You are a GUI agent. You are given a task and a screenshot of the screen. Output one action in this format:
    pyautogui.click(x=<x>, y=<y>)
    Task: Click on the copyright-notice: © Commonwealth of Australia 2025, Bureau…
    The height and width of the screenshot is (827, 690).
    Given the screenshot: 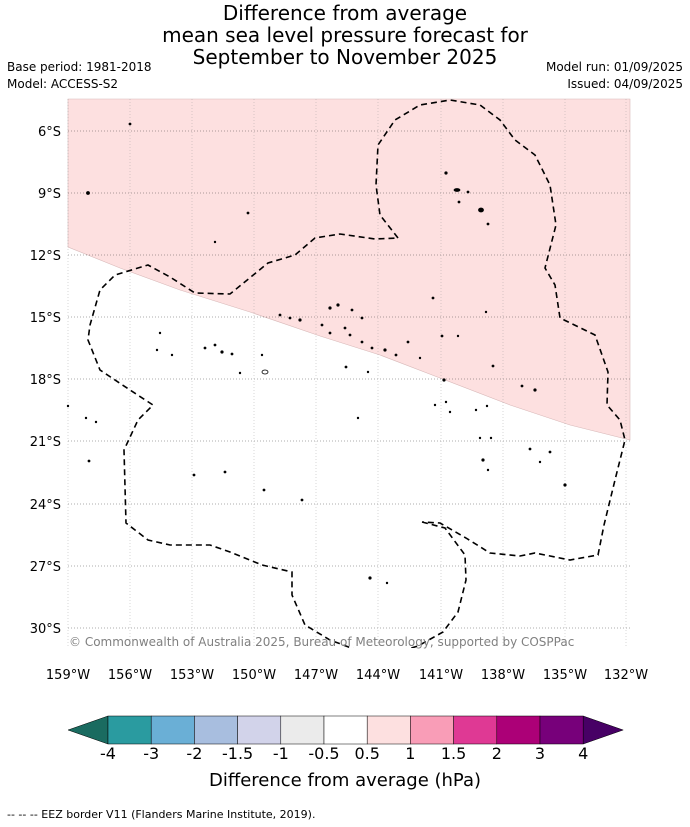 What is the action you would take?
    pyautogui.click(x=321, y=642)
    